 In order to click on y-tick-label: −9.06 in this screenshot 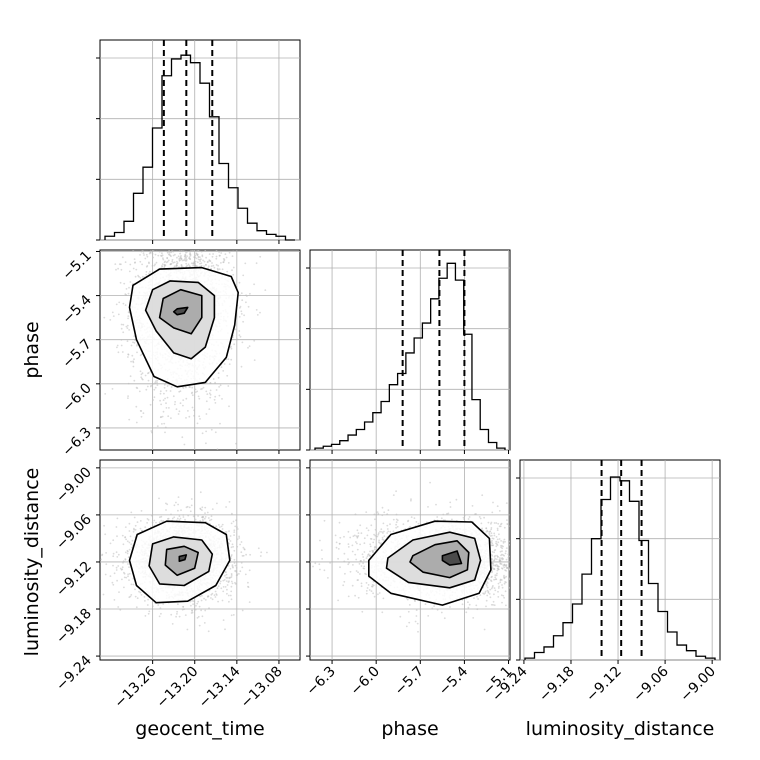, I will do `click(74, 532)`.